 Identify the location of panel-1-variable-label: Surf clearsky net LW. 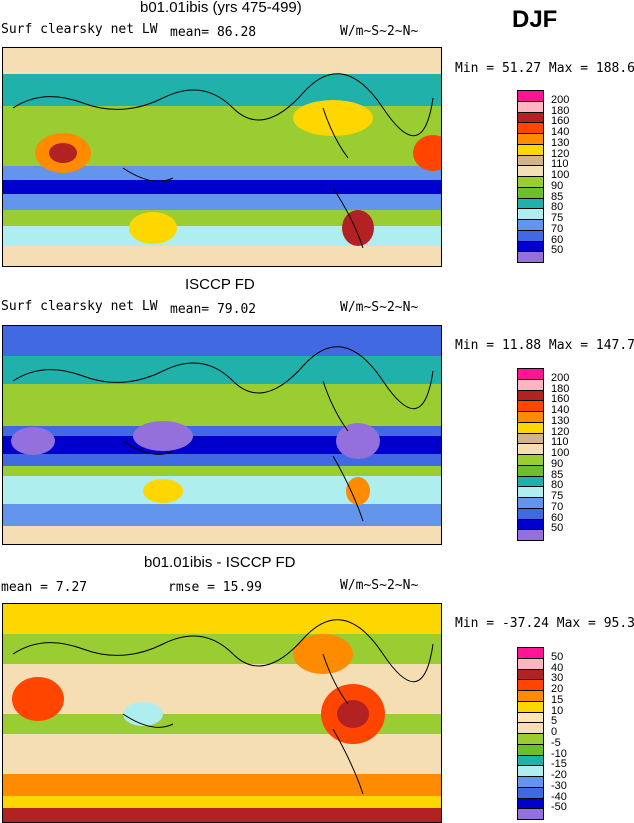
(79, 29).